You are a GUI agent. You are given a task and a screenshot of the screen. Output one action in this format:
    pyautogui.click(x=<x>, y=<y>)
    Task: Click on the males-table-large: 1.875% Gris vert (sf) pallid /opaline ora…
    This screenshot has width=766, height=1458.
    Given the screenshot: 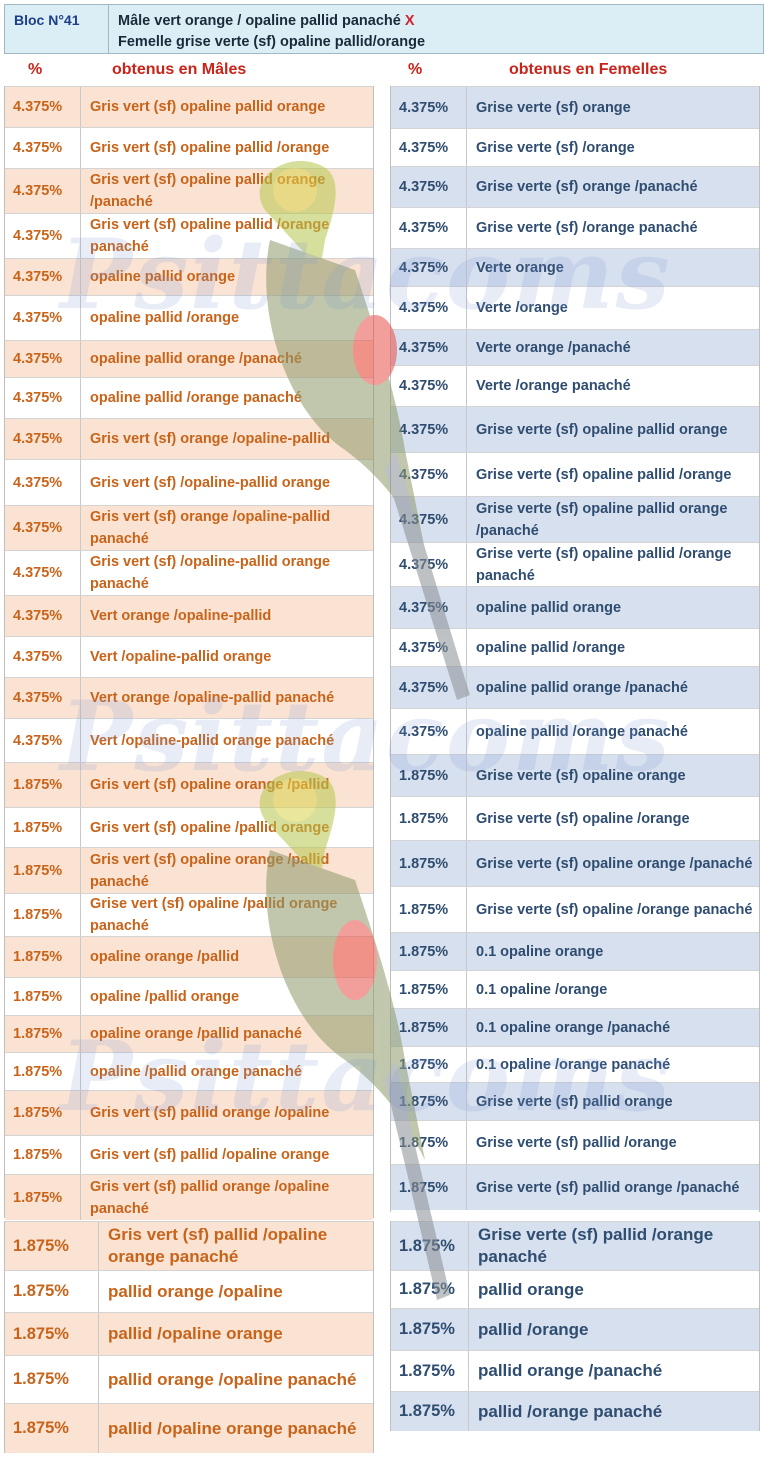 What is the action you would take?
    pyautogui.click(x=189, y=1337)
    